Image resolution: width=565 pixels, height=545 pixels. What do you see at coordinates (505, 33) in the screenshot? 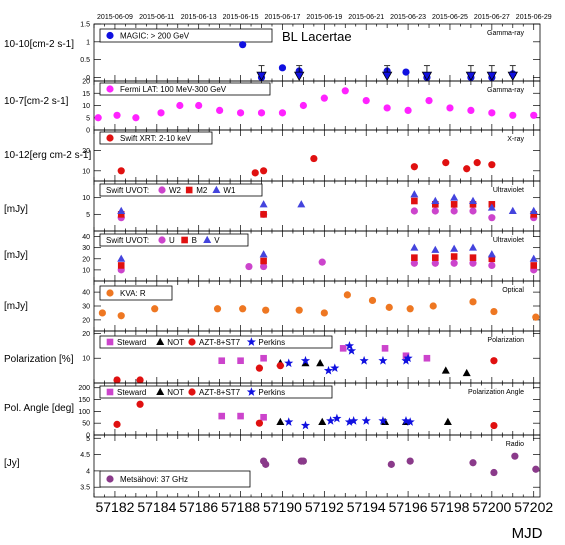
I see `band-label: Gamma-ray` at bounding box center [505, 33].